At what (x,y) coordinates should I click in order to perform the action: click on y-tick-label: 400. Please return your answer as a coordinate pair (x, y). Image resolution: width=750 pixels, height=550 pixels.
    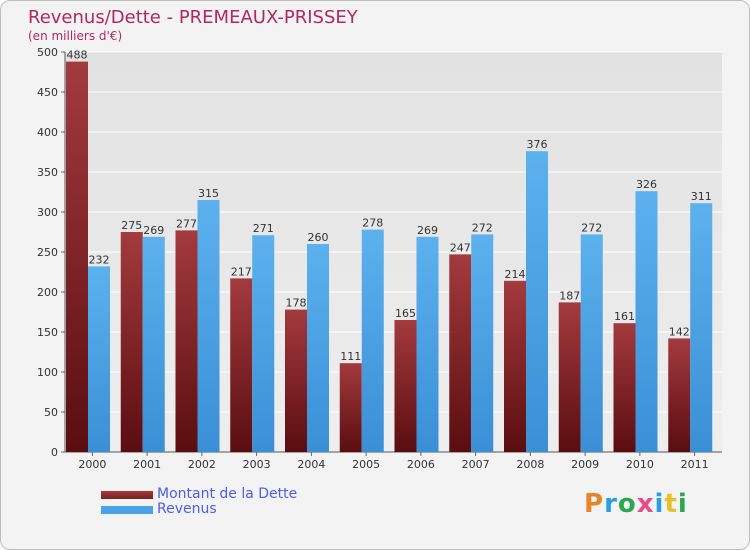
    Looking at the image, I should click on (47, 132).